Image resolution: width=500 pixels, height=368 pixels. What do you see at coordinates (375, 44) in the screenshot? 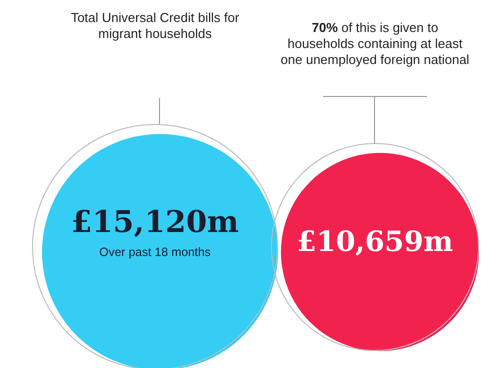
I see `category-label: 70% of this is given to households containing at least one unemployed foreign national` at bounding box center [375, 44].